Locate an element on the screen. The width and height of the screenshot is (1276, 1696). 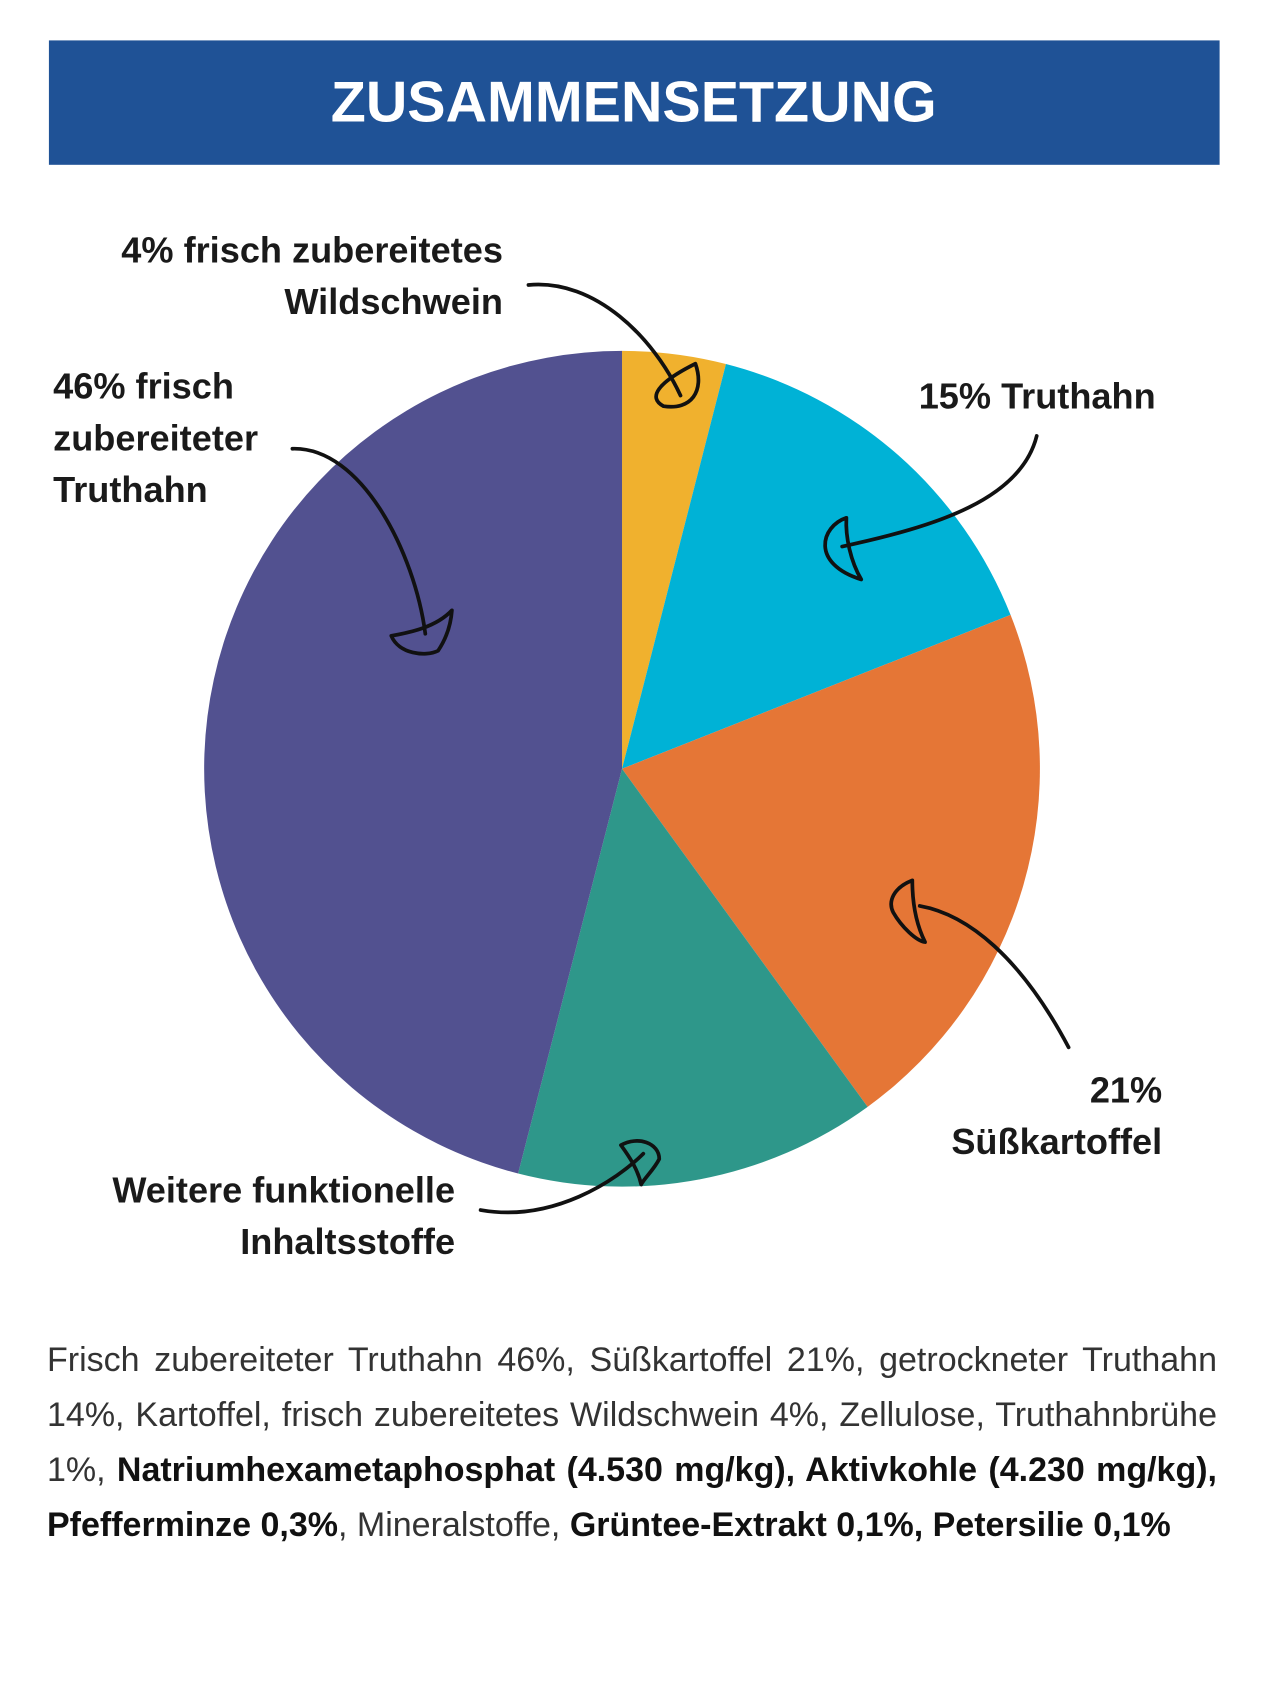
slice-label: Weitere funktionelle is located at coordinates (283, 1190).